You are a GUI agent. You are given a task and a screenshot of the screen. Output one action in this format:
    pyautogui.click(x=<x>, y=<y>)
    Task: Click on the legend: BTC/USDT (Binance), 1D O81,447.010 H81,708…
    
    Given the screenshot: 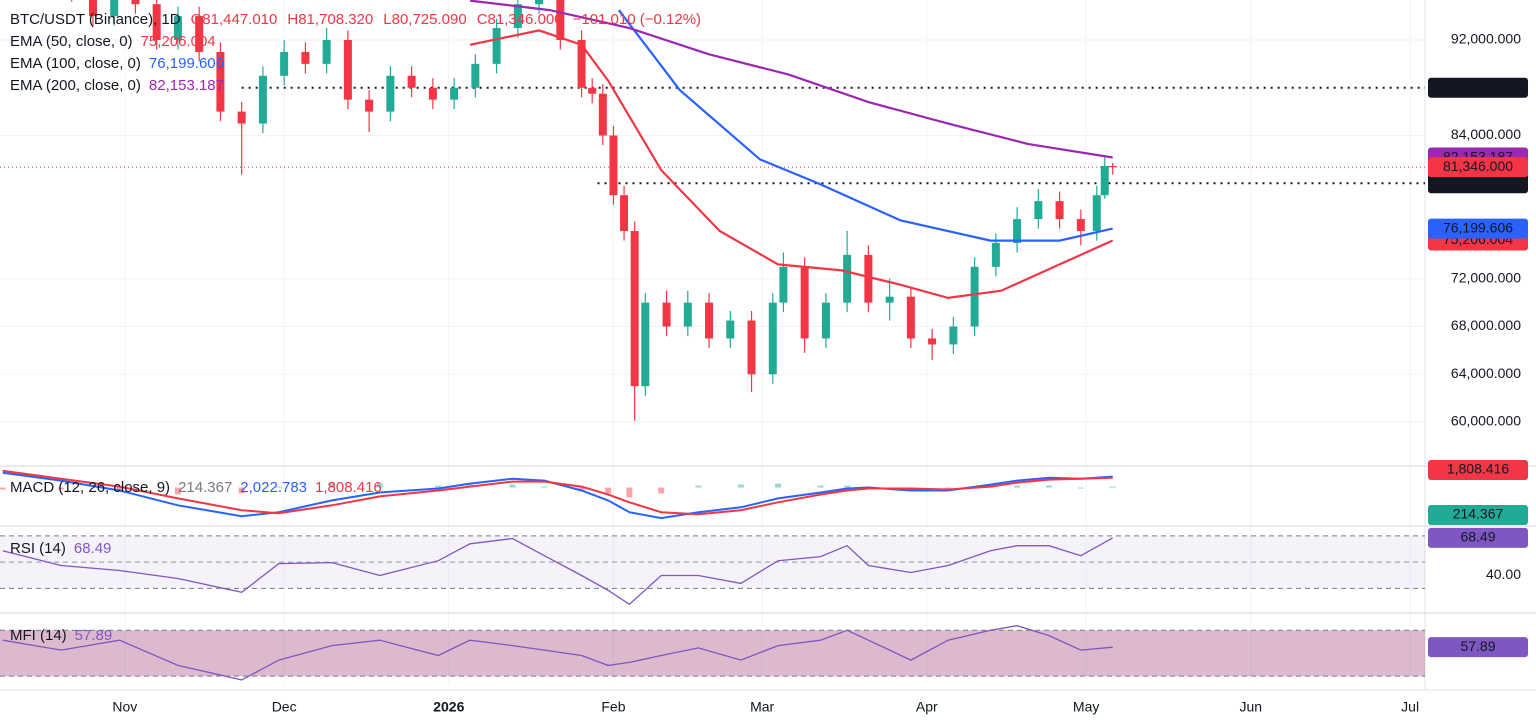 What is the action you would take?
    pyautogui.click(x=355, y=19)
    